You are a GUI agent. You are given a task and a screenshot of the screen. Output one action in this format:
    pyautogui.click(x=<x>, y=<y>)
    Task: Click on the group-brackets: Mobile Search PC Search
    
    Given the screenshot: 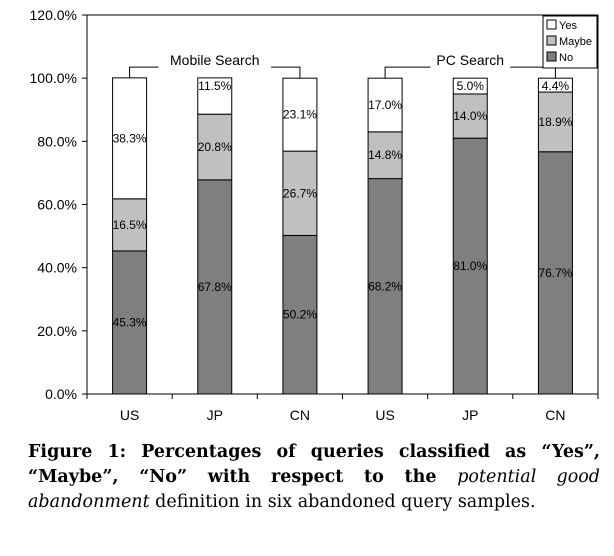 What is the action you would take?
    pyautogui.click(x=342, y=65)
    